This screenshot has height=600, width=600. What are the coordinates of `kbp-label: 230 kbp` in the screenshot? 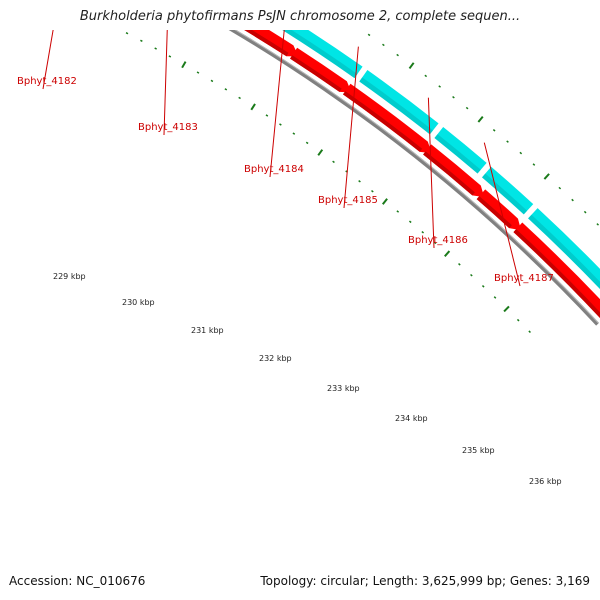 It's located at (138, 302).